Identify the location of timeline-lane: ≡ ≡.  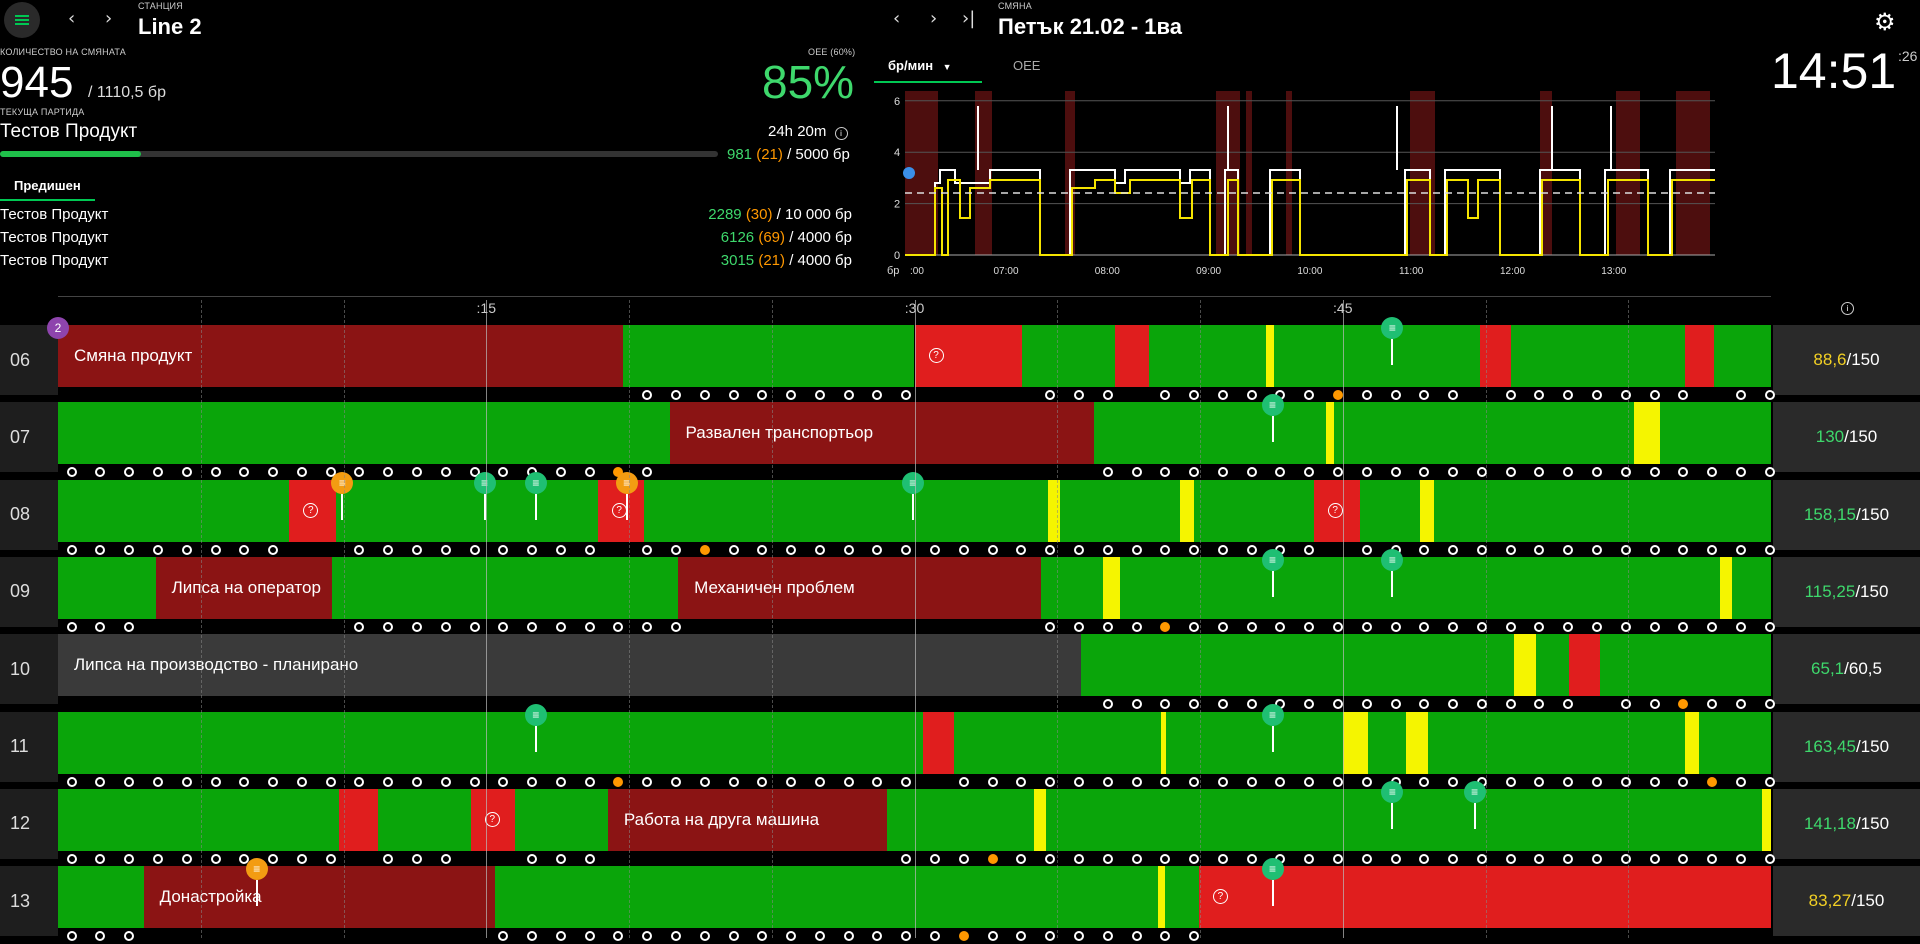
(916, 745).